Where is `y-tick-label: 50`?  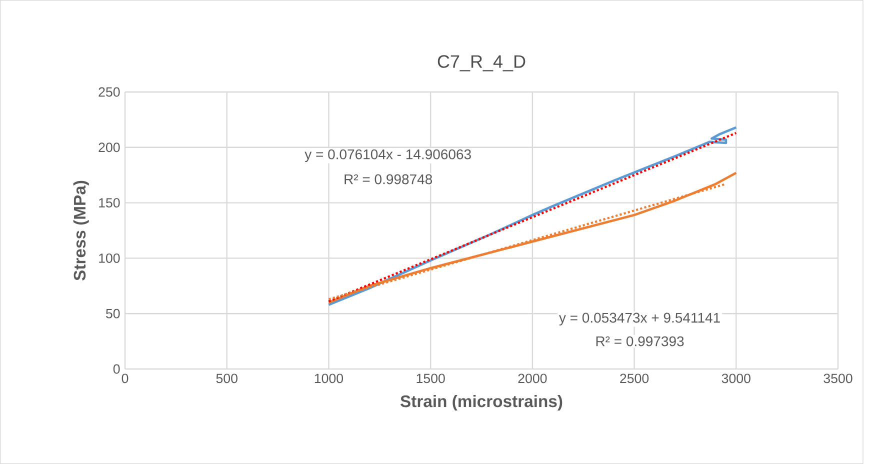
y-tick-label: 50 is located at coordinates (113, 313).